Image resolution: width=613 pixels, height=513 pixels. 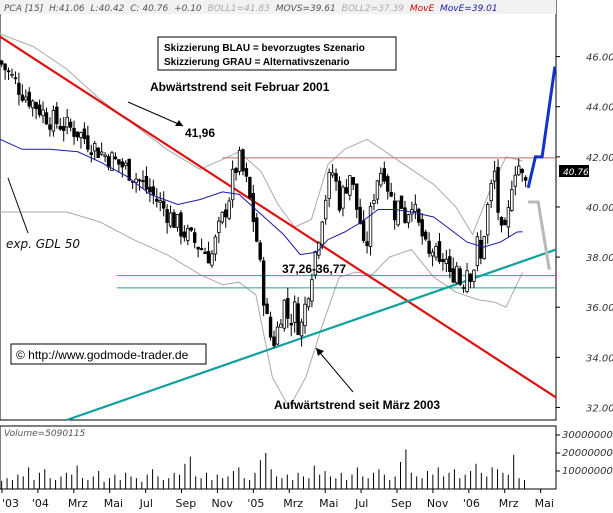 What do you see at coordinates (471, 503) in the screenshot?
I see `time-tick-label: '06` at bounding box center [471, 503].